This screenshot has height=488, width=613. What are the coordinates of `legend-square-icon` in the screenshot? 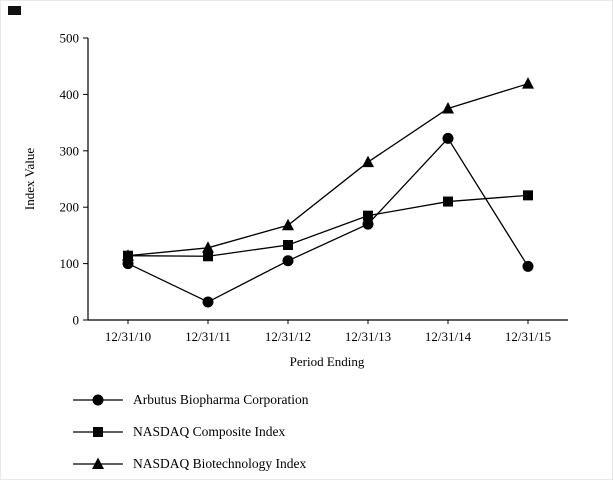 It's located at (98, 432).